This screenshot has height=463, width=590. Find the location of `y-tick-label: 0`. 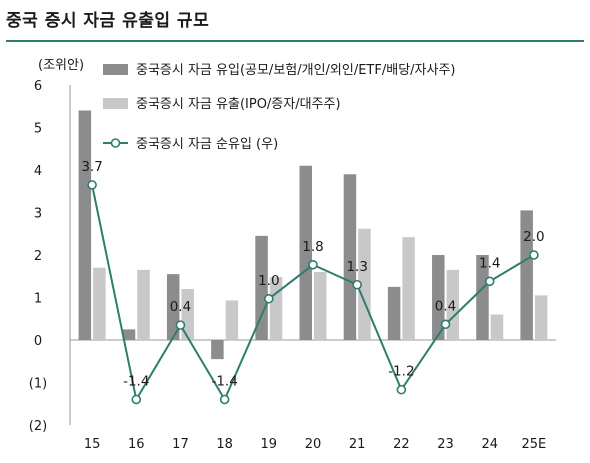

y-tick-label: 0 is located at coordinates (38, 341).